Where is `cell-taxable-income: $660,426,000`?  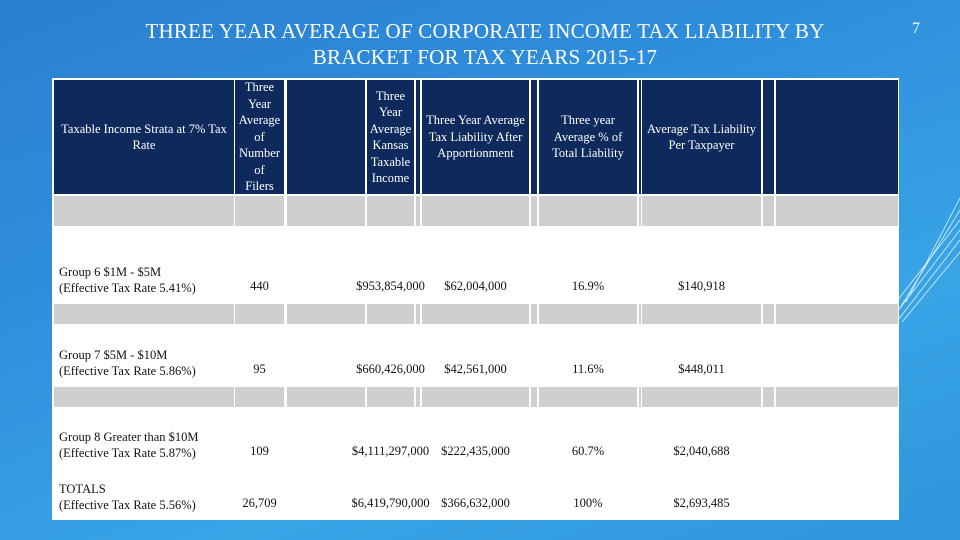 cell-taxable-income: $660,426,000 is located at coordinates (390, 369).